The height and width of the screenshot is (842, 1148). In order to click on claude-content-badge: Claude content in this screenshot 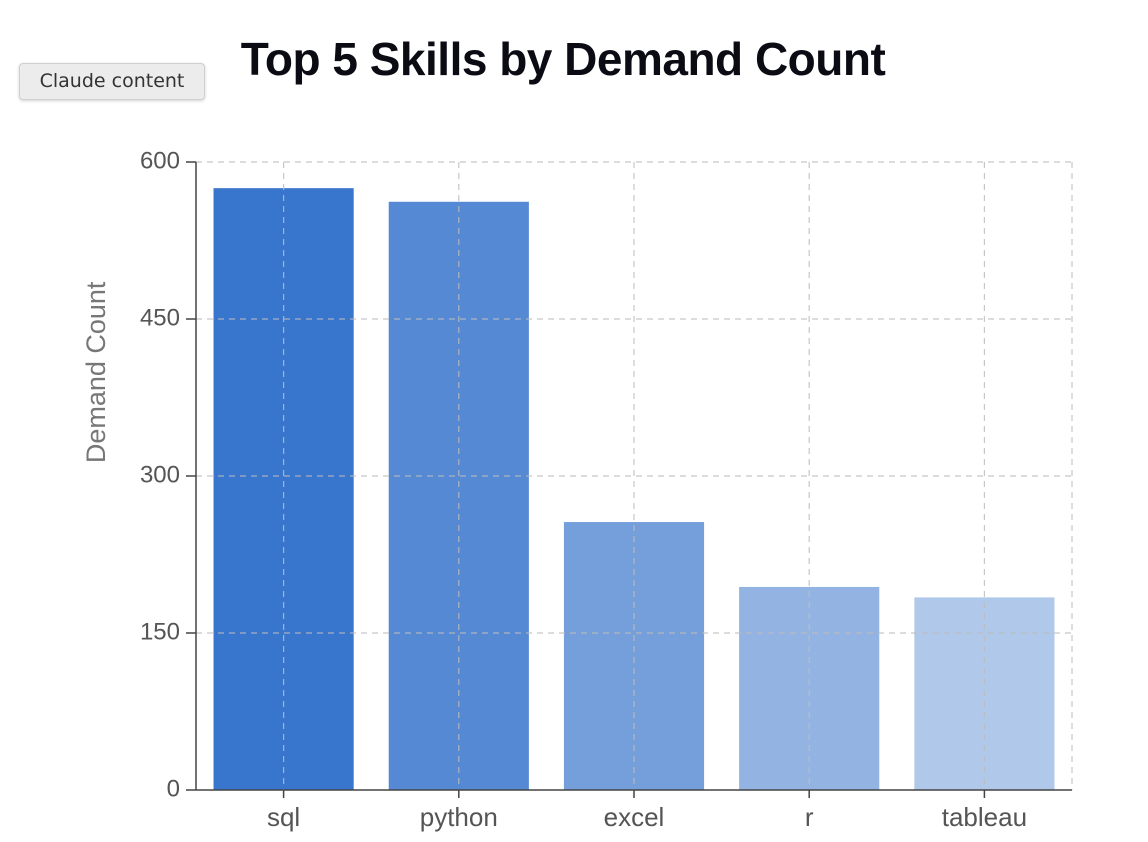, I will do `click(112, 81)`.